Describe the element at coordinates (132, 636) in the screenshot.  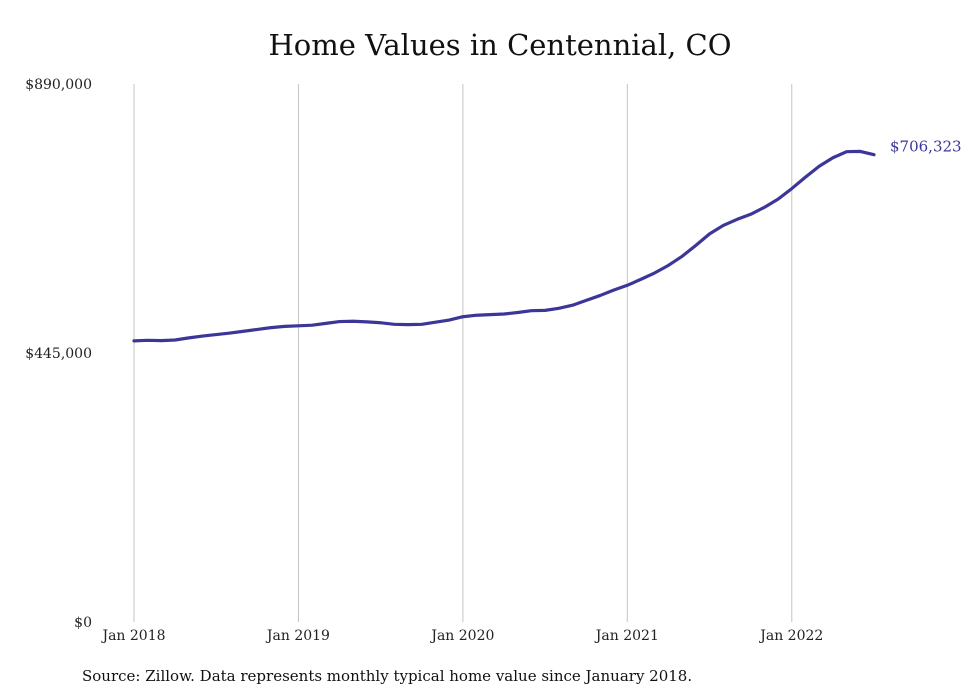
I see `x-tick-label: Jan 2018` at that location.